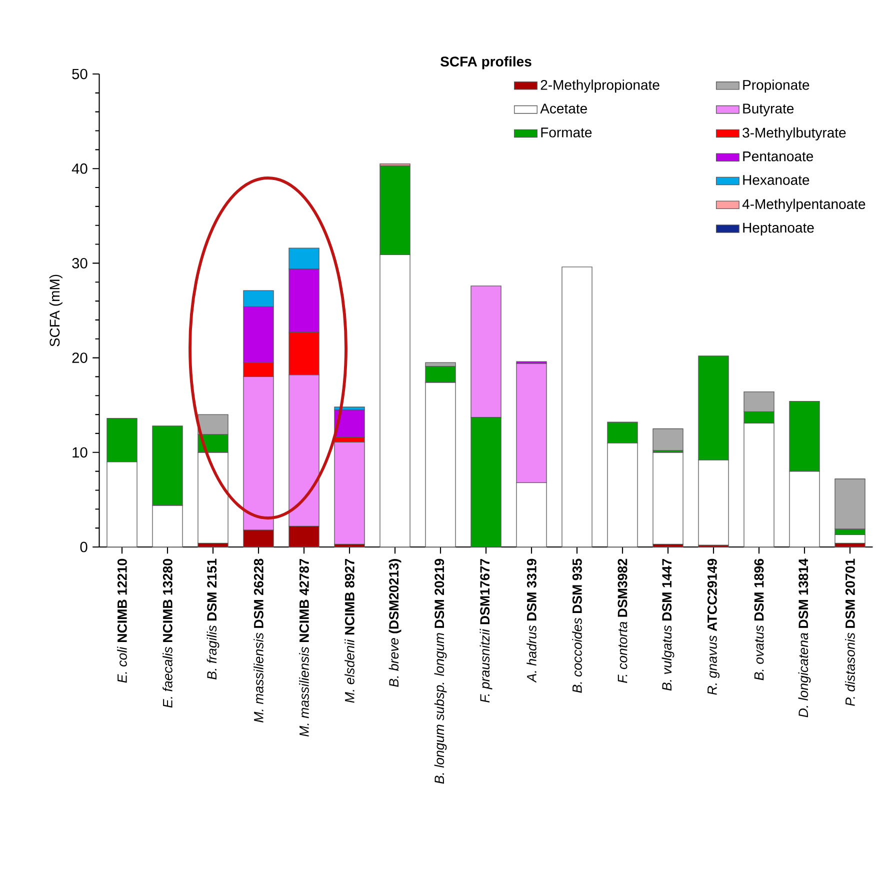 The height and width of the screenshot is (877, 879). What do you see at coordinates (768, 110) in the screenshot?
I see `legend-label: Butyrate` at bounding box center [768, 110].